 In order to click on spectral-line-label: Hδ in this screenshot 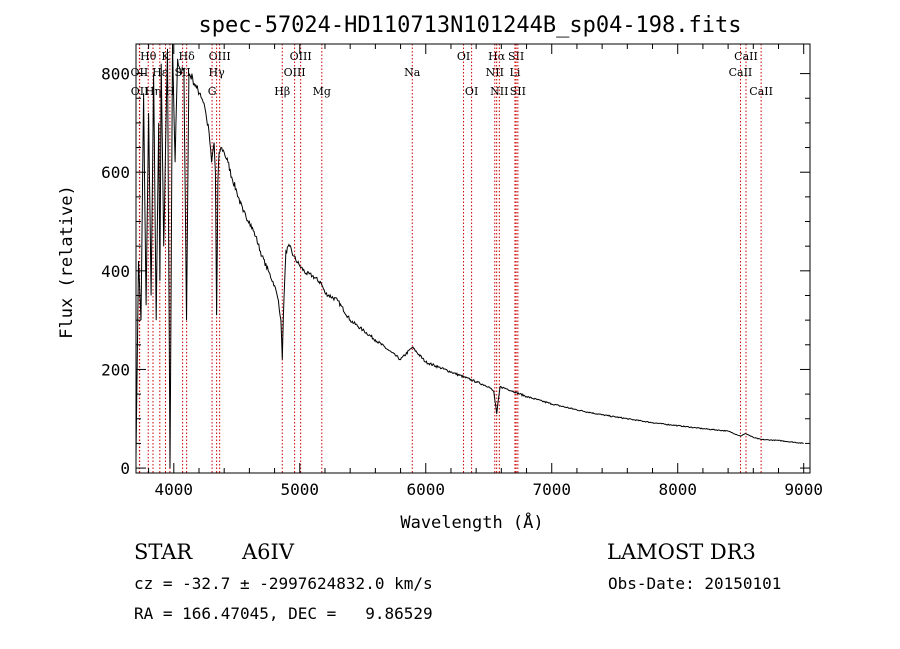, I will do `click(187, 56)`.